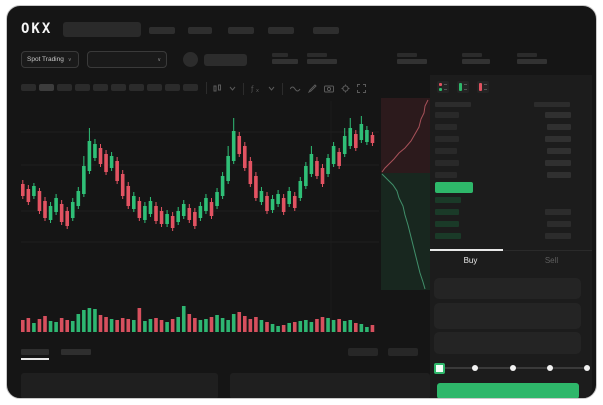  I want to click on search-input, so click(102, 29).